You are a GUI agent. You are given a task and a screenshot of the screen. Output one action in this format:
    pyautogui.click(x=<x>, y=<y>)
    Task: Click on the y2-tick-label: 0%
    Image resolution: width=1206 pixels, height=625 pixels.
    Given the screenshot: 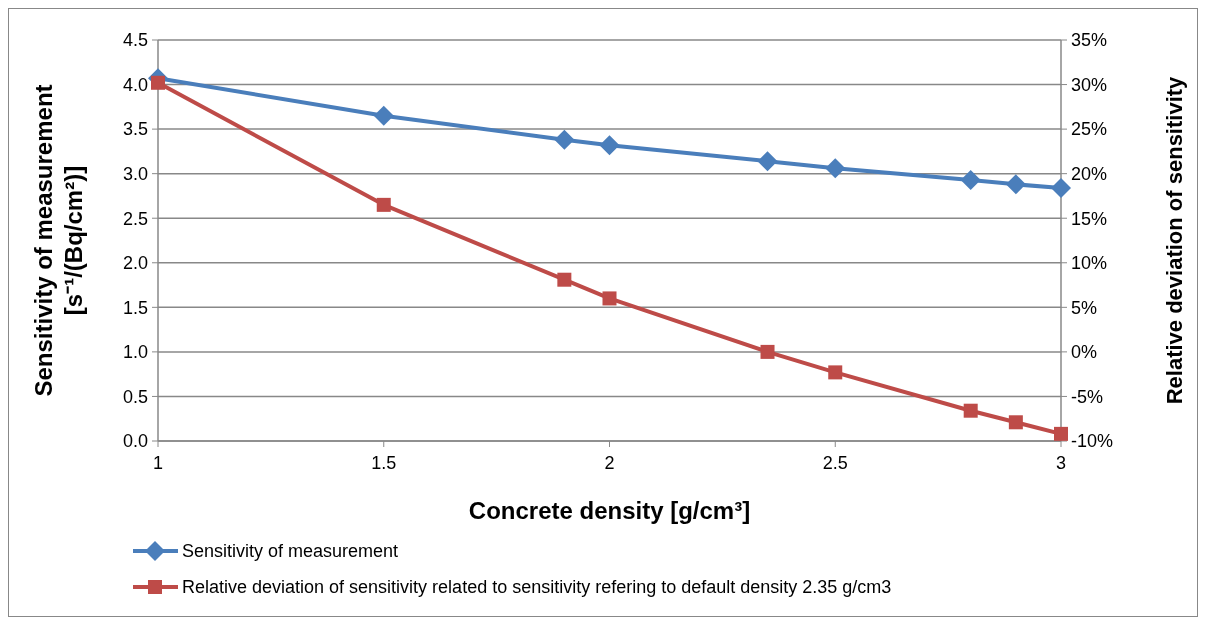 What is the action you would take?
    pyautogui.click(x=1084, y=352)
    